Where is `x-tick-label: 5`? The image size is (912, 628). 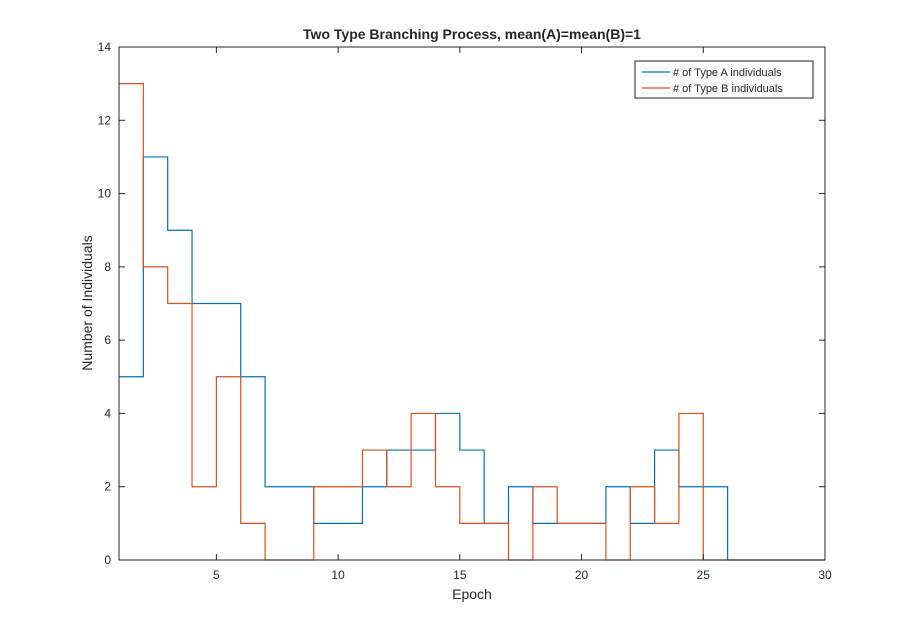 x-tick-label: 5 is located at coordinates (216, 575).